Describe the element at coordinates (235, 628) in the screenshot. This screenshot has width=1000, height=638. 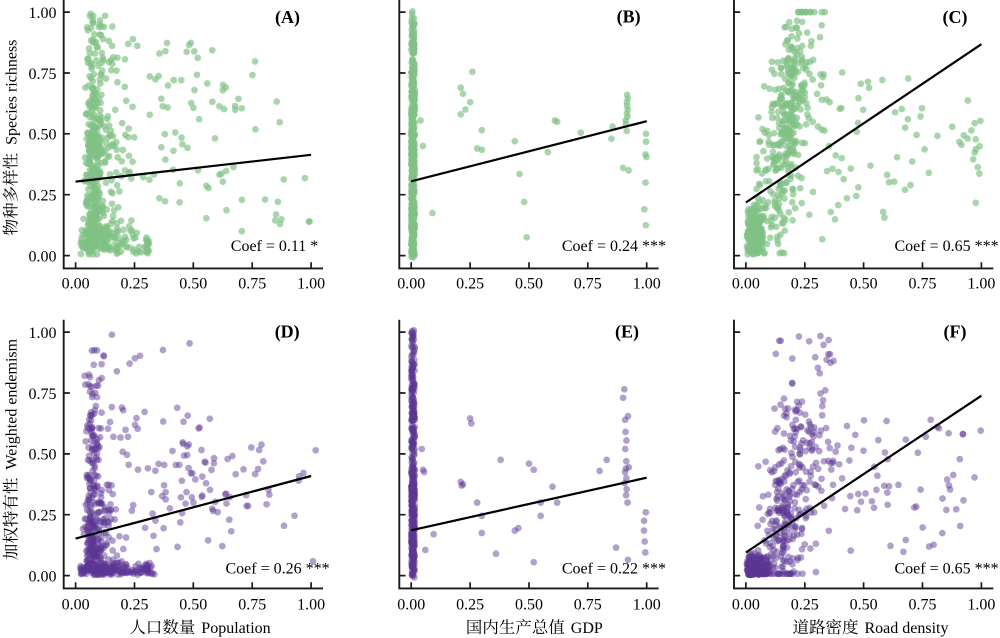
I see `svg-text: Population` at that location.